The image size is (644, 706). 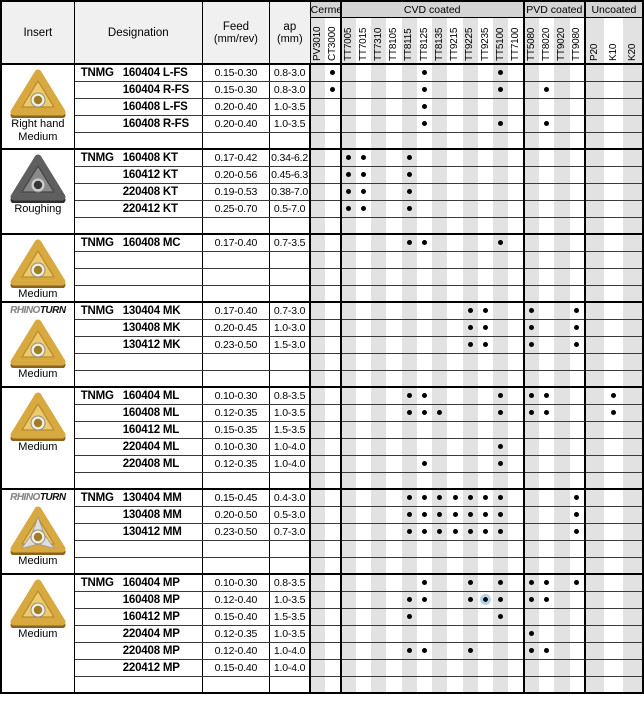 What do you see at coordinates (155, 123) in the screenshot?
I see `designation-number: 160408 R-FS` at bounding box center [155, 123].